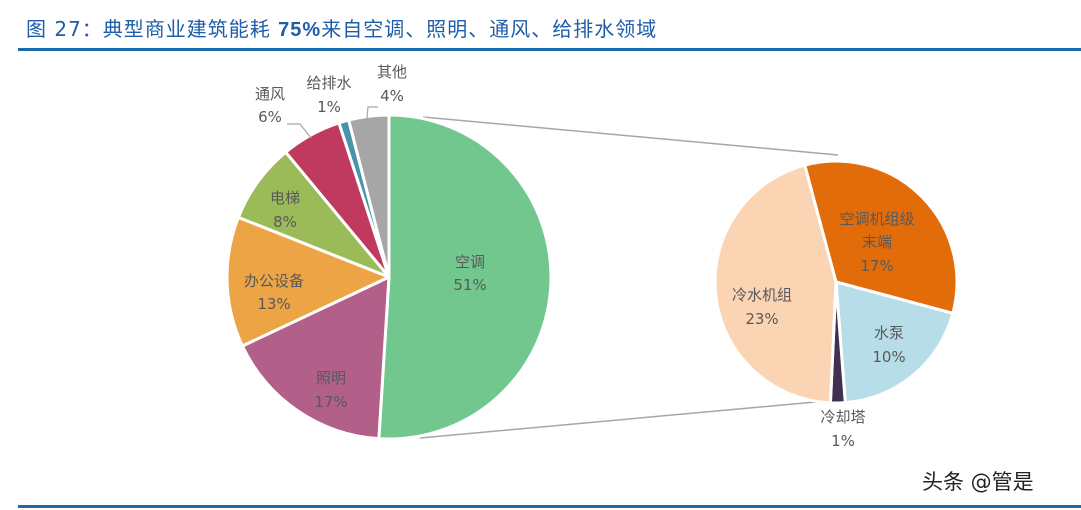  What do you see at coordinates (549, 506) in the screenshot?
I see `bottom-divider` at bounding box center [549, 506].